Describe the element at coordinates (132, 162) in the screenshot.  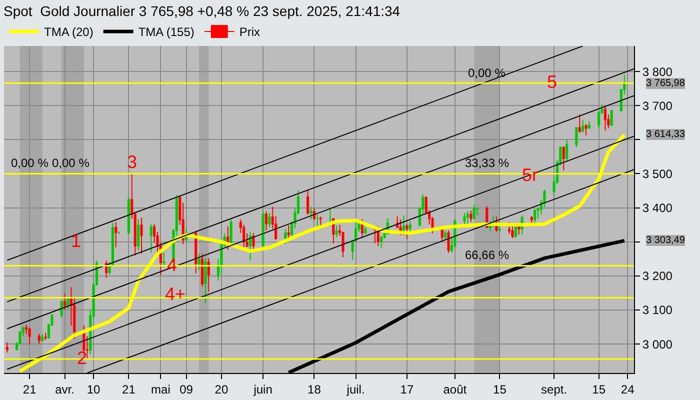
I see `annotation: 3` at that location.